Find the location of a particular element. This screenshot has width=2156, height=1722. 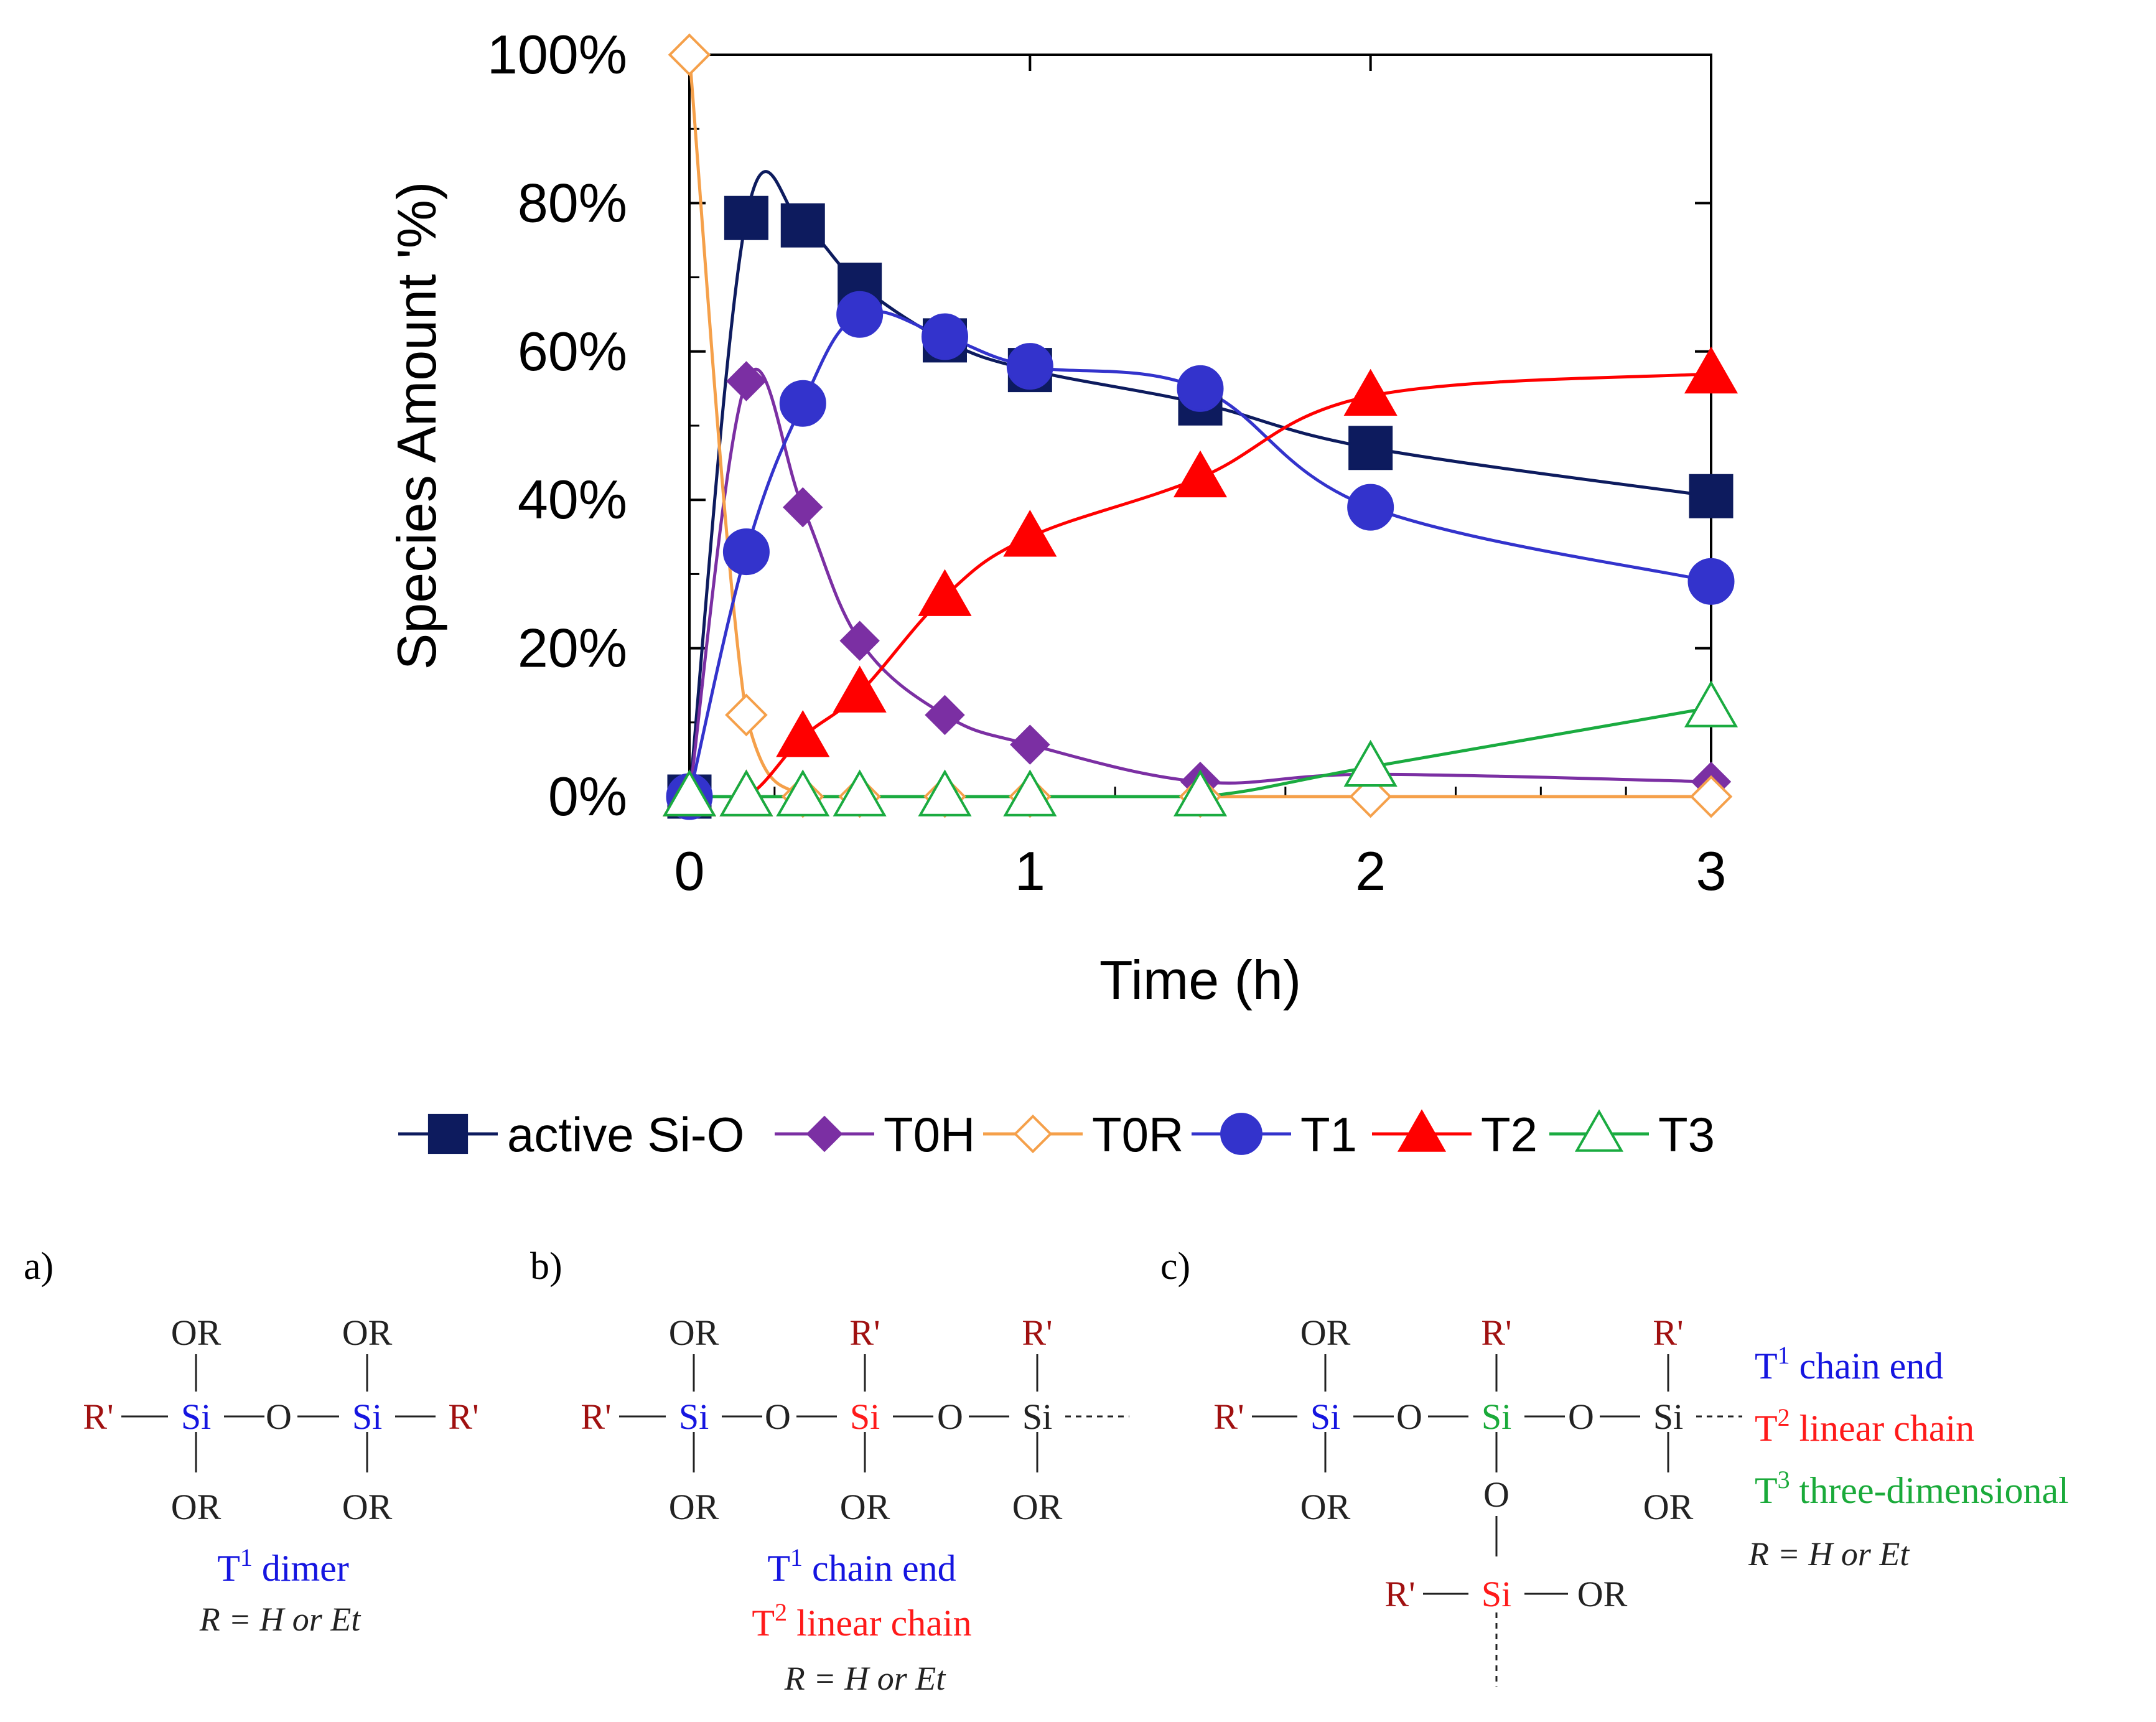

legend-label: T0H is located at coordinates (929, 1134).